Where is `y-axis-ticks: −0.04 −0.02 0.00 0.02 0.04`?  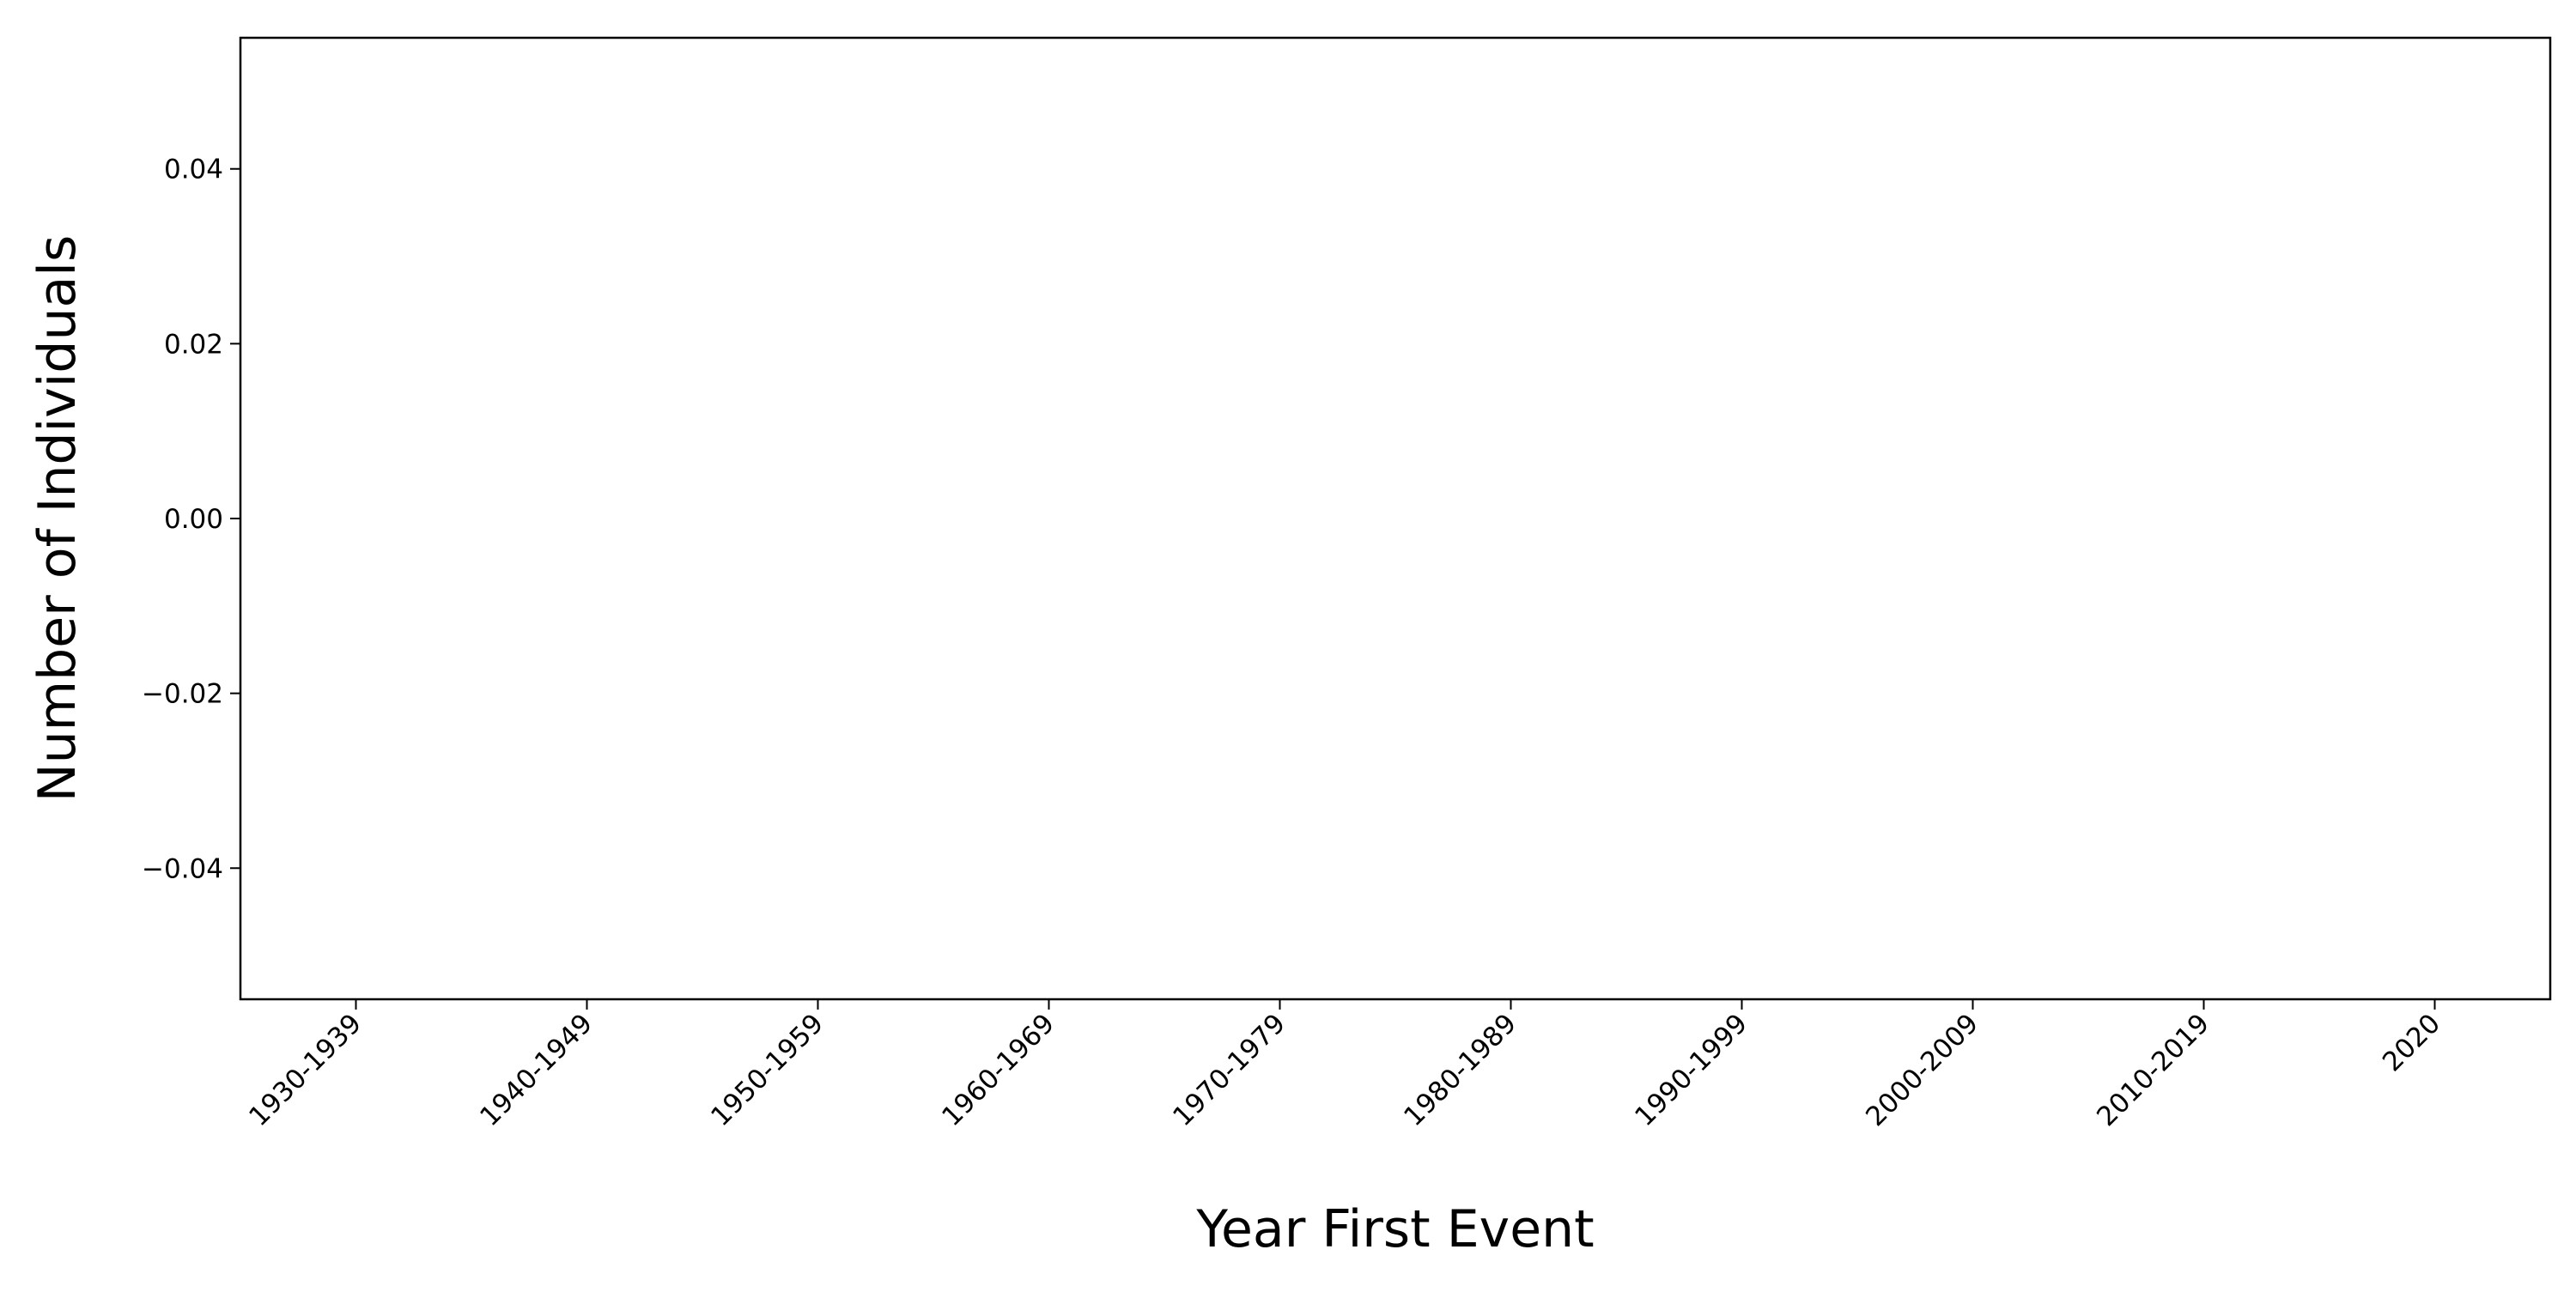
y-axis-ticks: −0.04 −0.02 0.00 0.02 0.04 is located at coordinates (191, 519).